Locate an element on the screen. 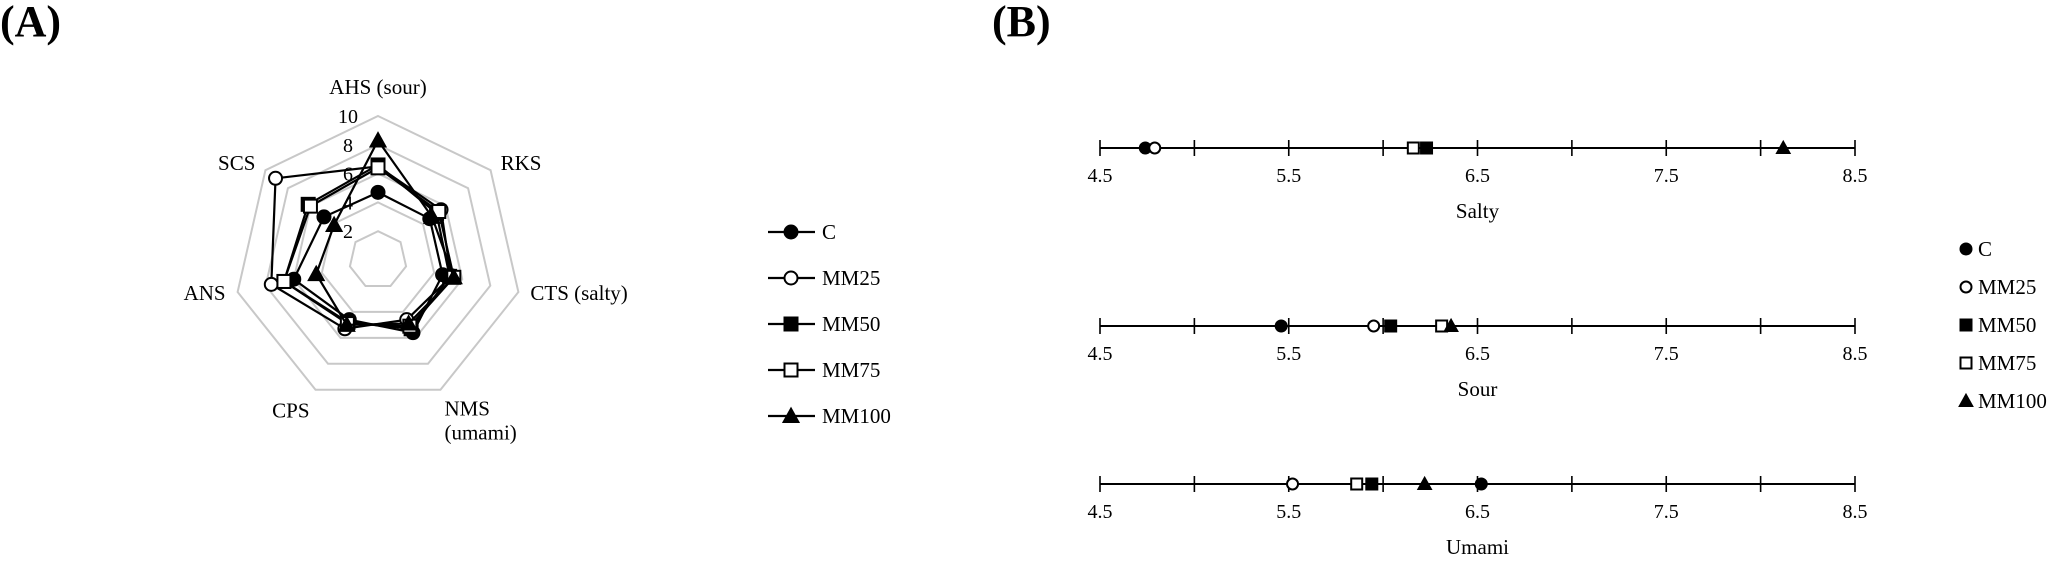 The image size is (2048, 575). radar-axis-label: SCS is located at coordinates (236, 163).